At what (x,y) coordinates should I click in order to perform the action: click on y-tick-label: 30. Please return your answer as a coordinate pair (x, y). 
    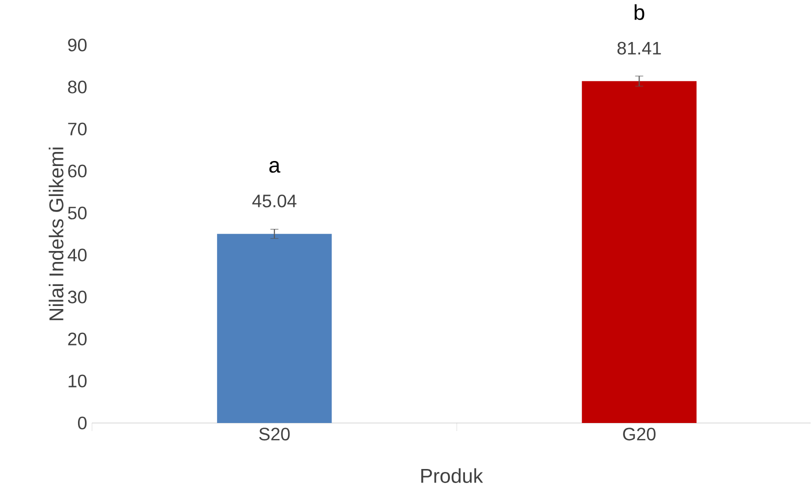
    Looking at the image, I should click on (77, 297).